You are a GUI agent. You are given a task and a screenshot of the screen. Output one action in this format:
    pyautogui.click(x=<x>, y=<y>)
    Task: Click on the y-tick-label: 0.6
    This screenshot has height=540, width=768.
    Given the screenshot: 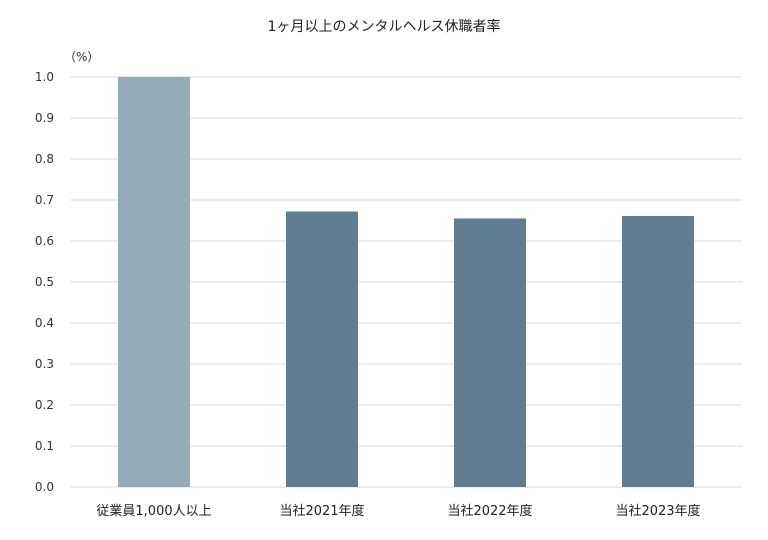 What is the action you would take?
    pyautogui.click(x=44, y=241)
    